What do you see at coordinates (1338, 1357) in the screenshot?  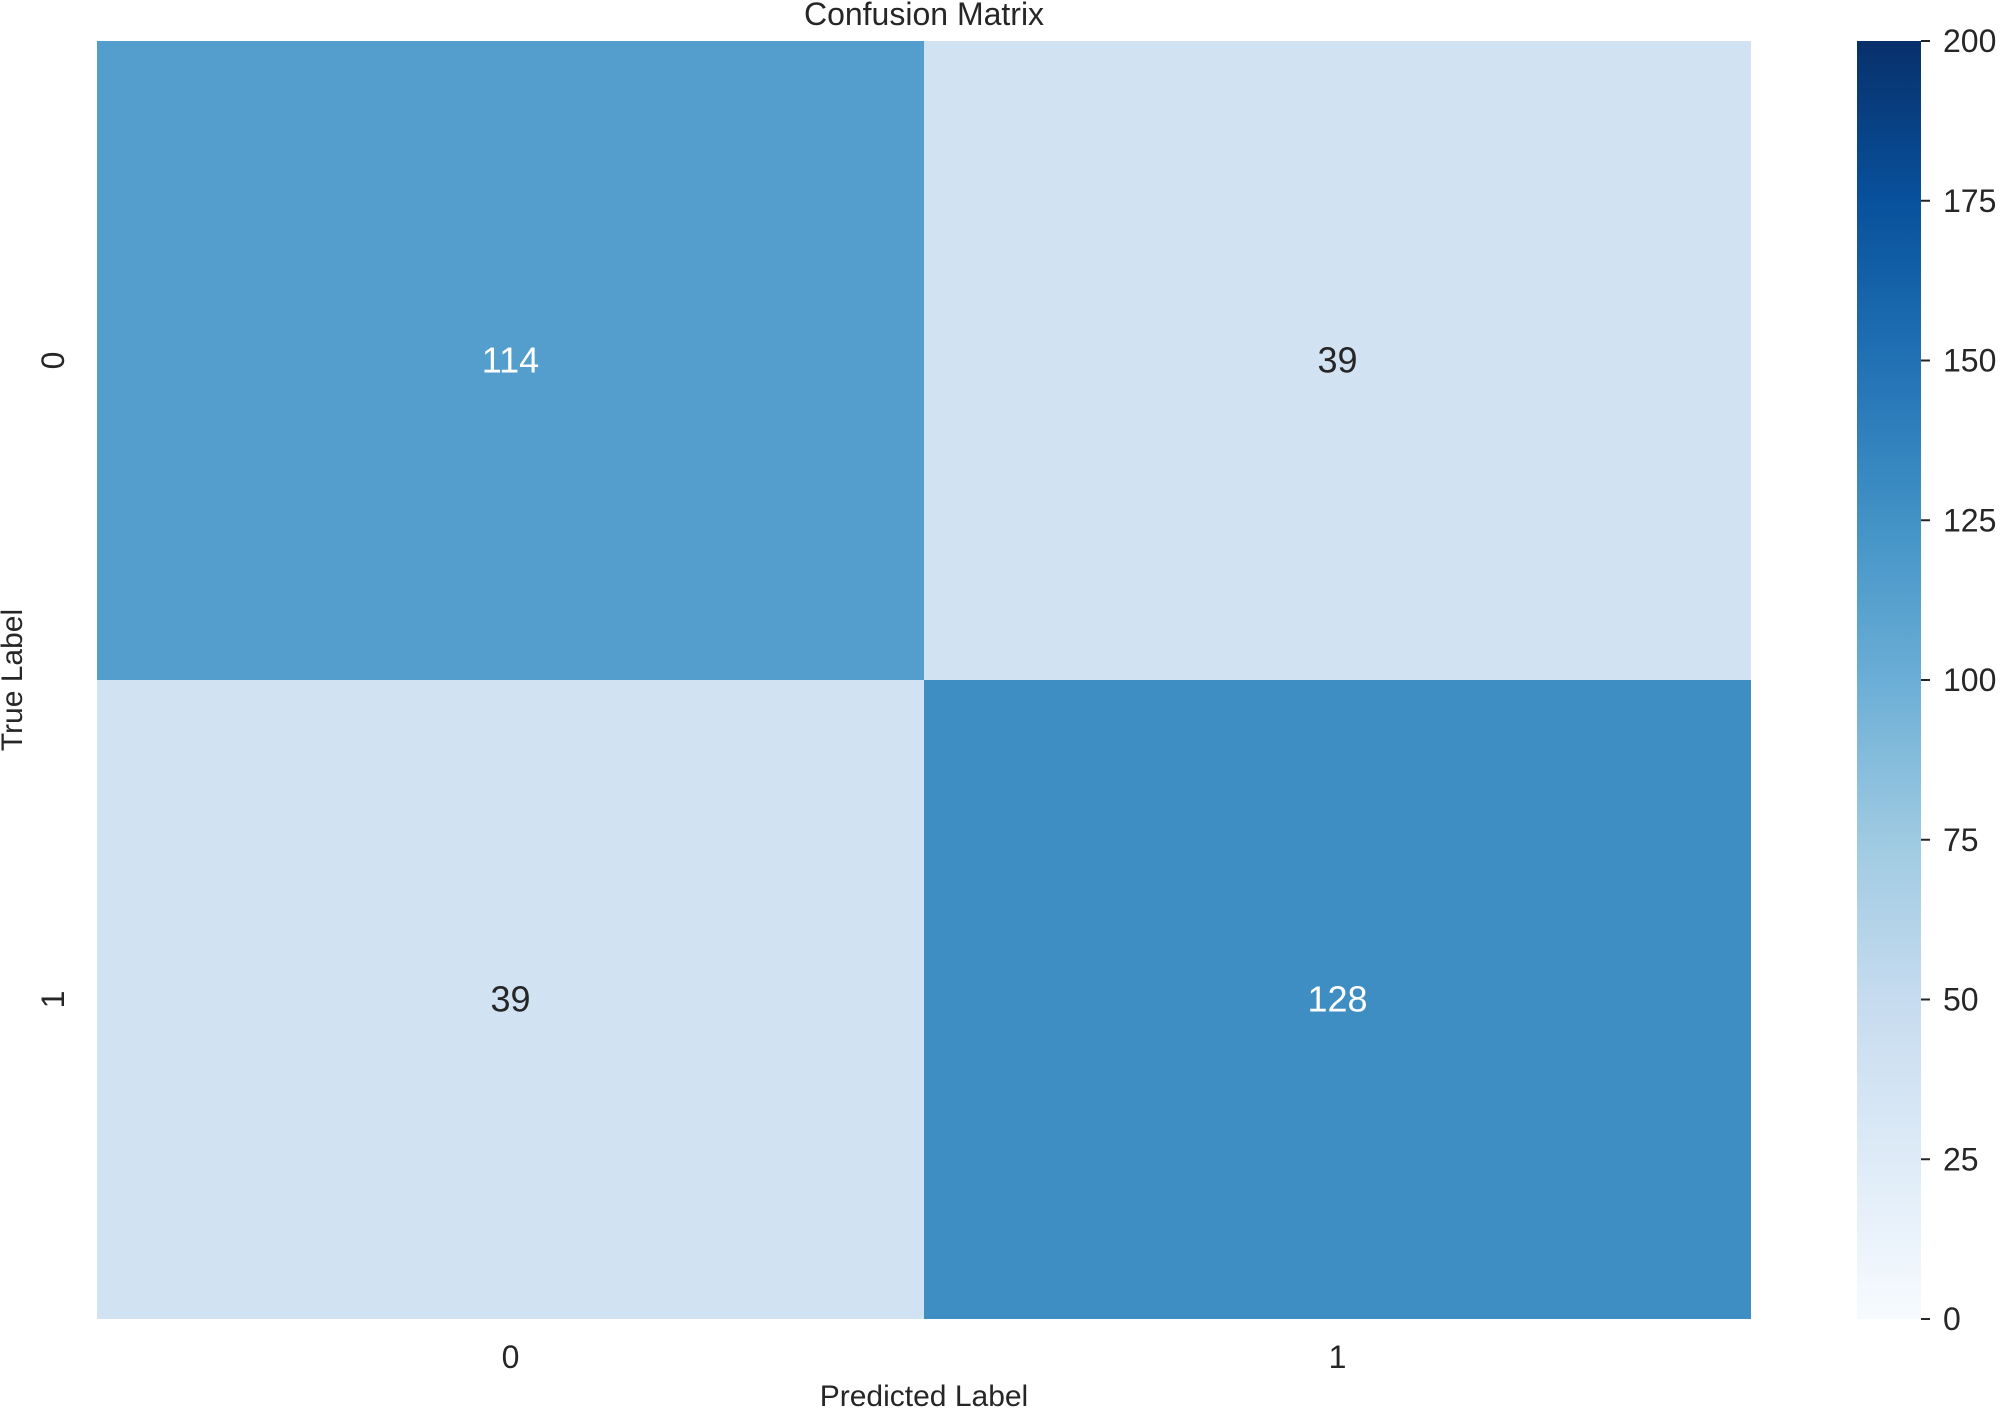 I see `x-tick-label-1: 1` at bounding box center [1338, 1357].